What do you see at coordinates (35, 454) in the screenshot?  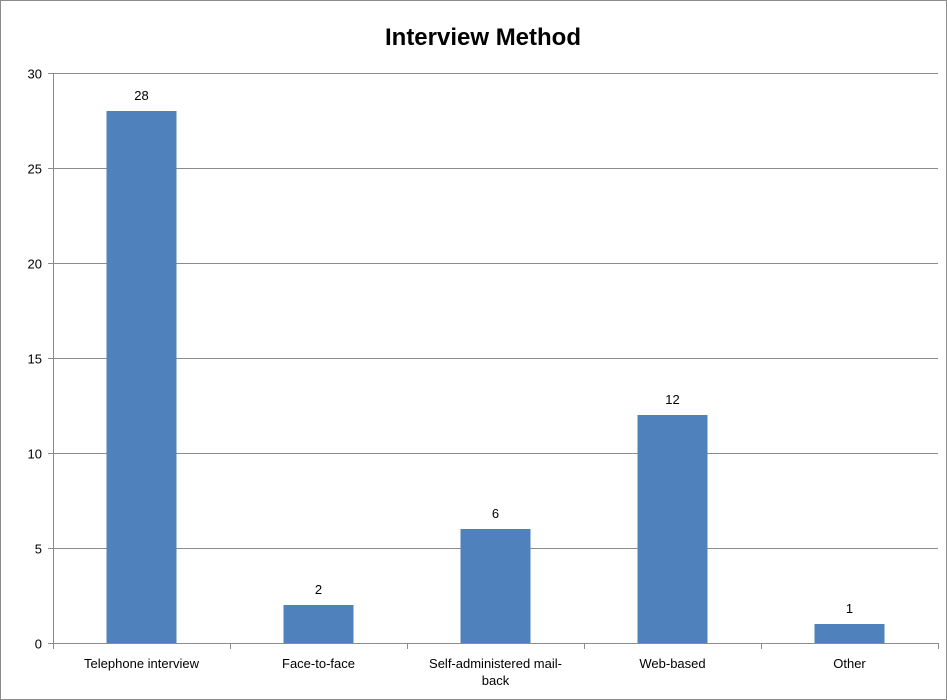 I see `y-tick-label: 10` at bounding box center [35, 454].